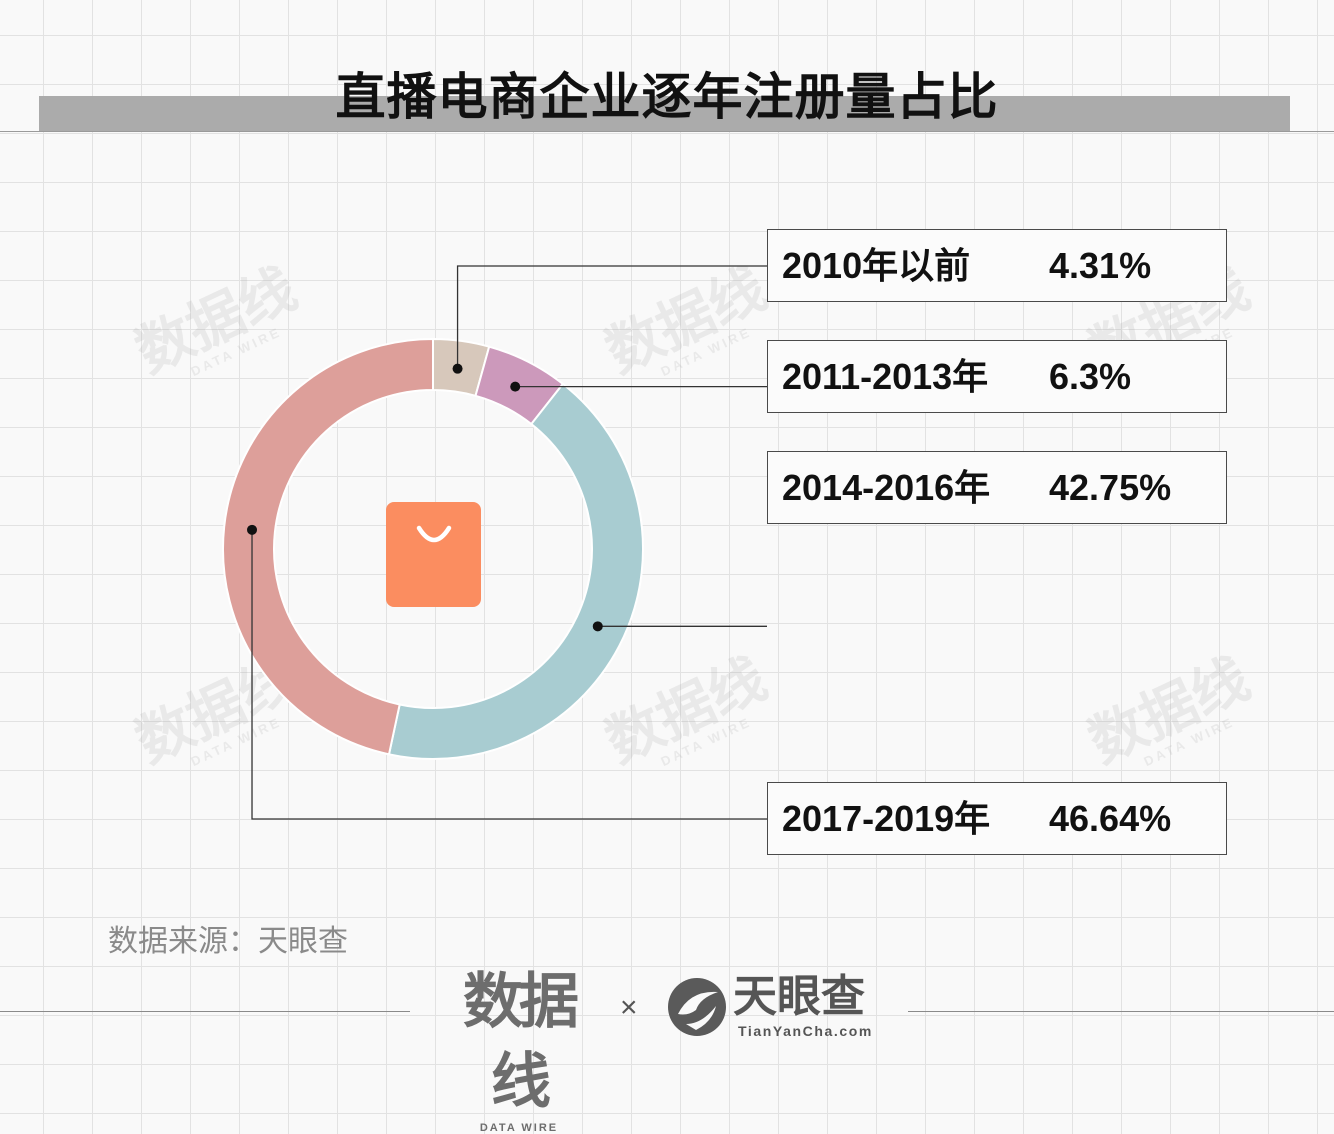  What do you see at coordinates (1110, 818) in the screenshot?
I see `value-label: 46.64%` at bounding box center [1110, 818].